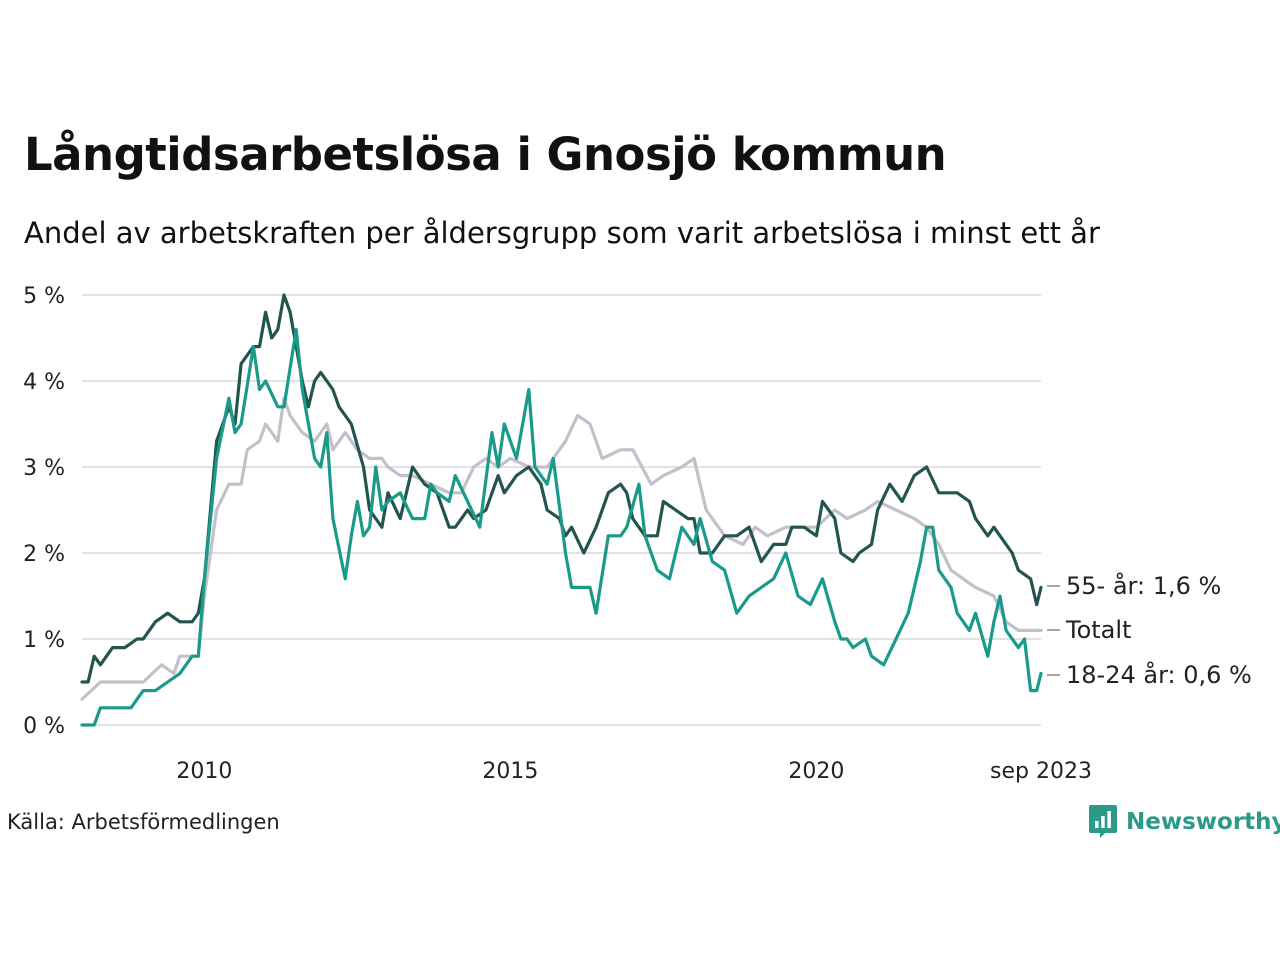 This screenshot has height=960, width=1280. Describe the element at coordinates (44, 511) in the screenshot. I see `y-axis-labels: 0 % 1 % 2 % 3 % 4 % 5 %` at that location.